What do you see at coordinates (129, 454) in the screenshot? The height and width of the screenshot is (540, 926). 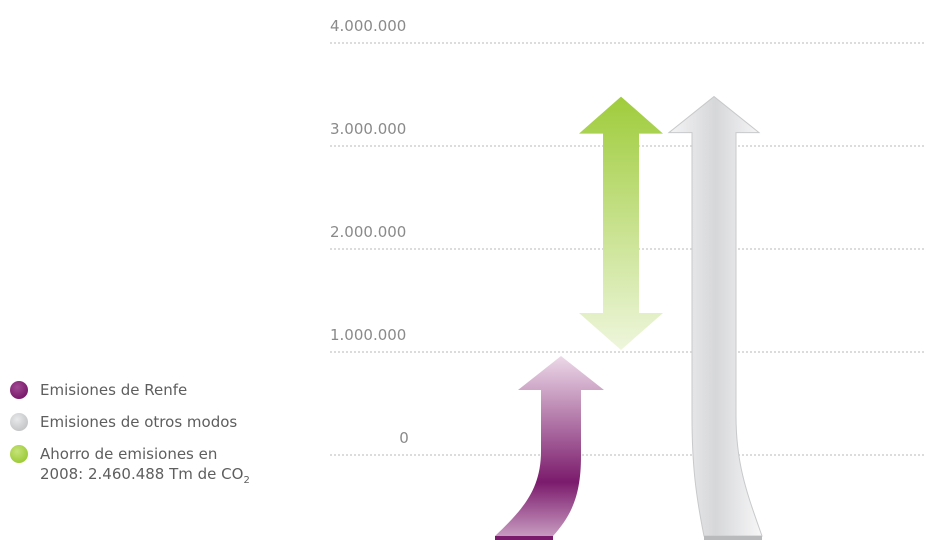 I see `legend-label: Ahorro de emisiones en` at bounding box center [129, 454].